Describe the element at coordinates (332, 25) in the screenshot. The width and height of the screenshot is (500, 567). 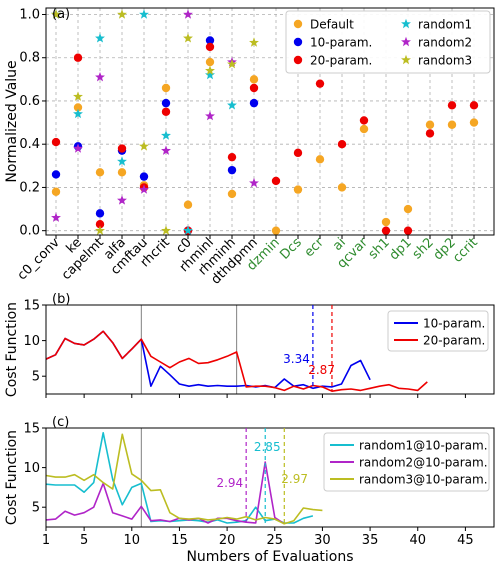
I see `legend-label: Default` at that location.